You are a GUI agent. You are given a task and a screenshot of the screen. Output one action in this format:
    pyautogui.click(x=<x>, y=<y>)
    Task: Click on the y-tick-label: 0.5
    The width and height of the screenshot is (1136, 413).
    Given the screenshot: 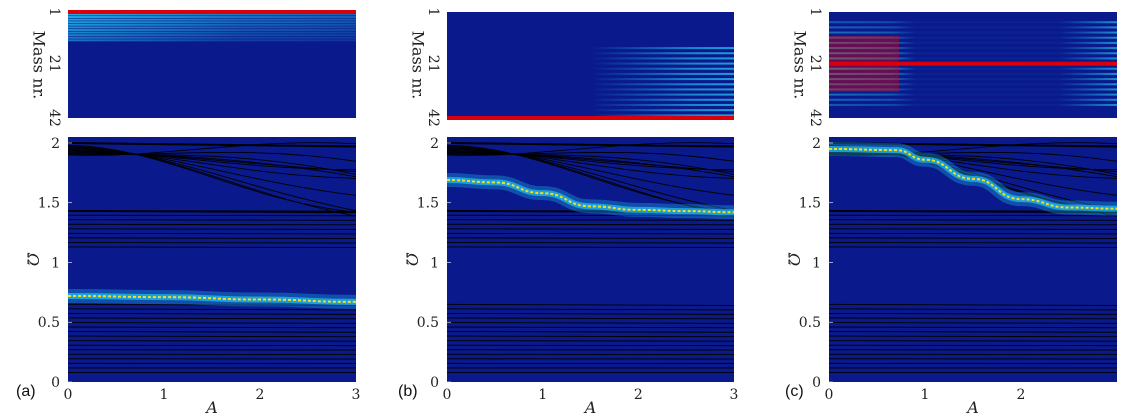 What is the action you would take?
    pyautogui.click(x=49, y=323)
    